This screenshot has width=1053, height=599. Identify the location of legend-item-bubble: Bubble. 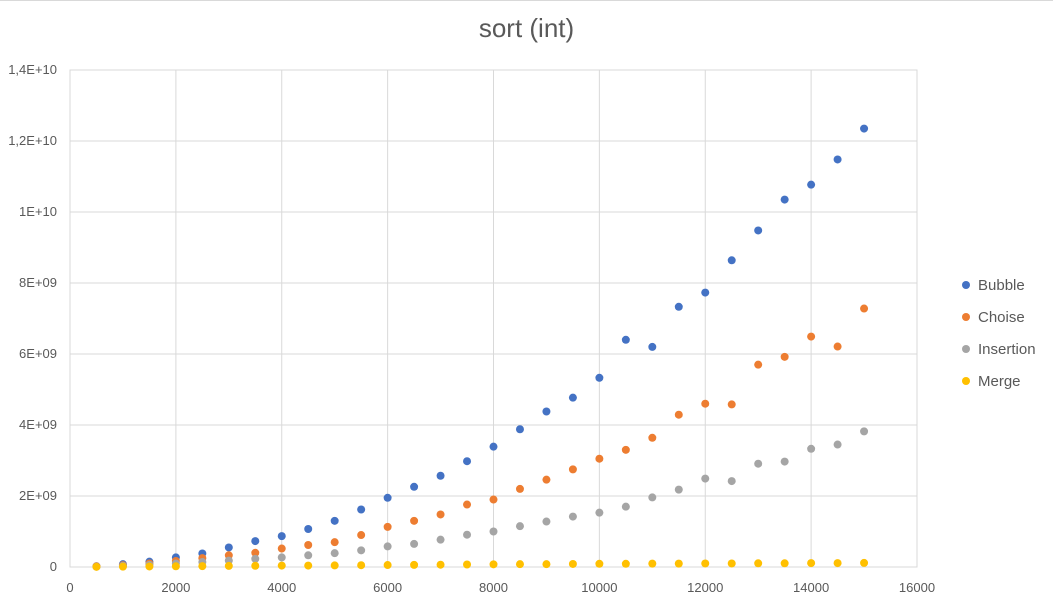
(999, 285).